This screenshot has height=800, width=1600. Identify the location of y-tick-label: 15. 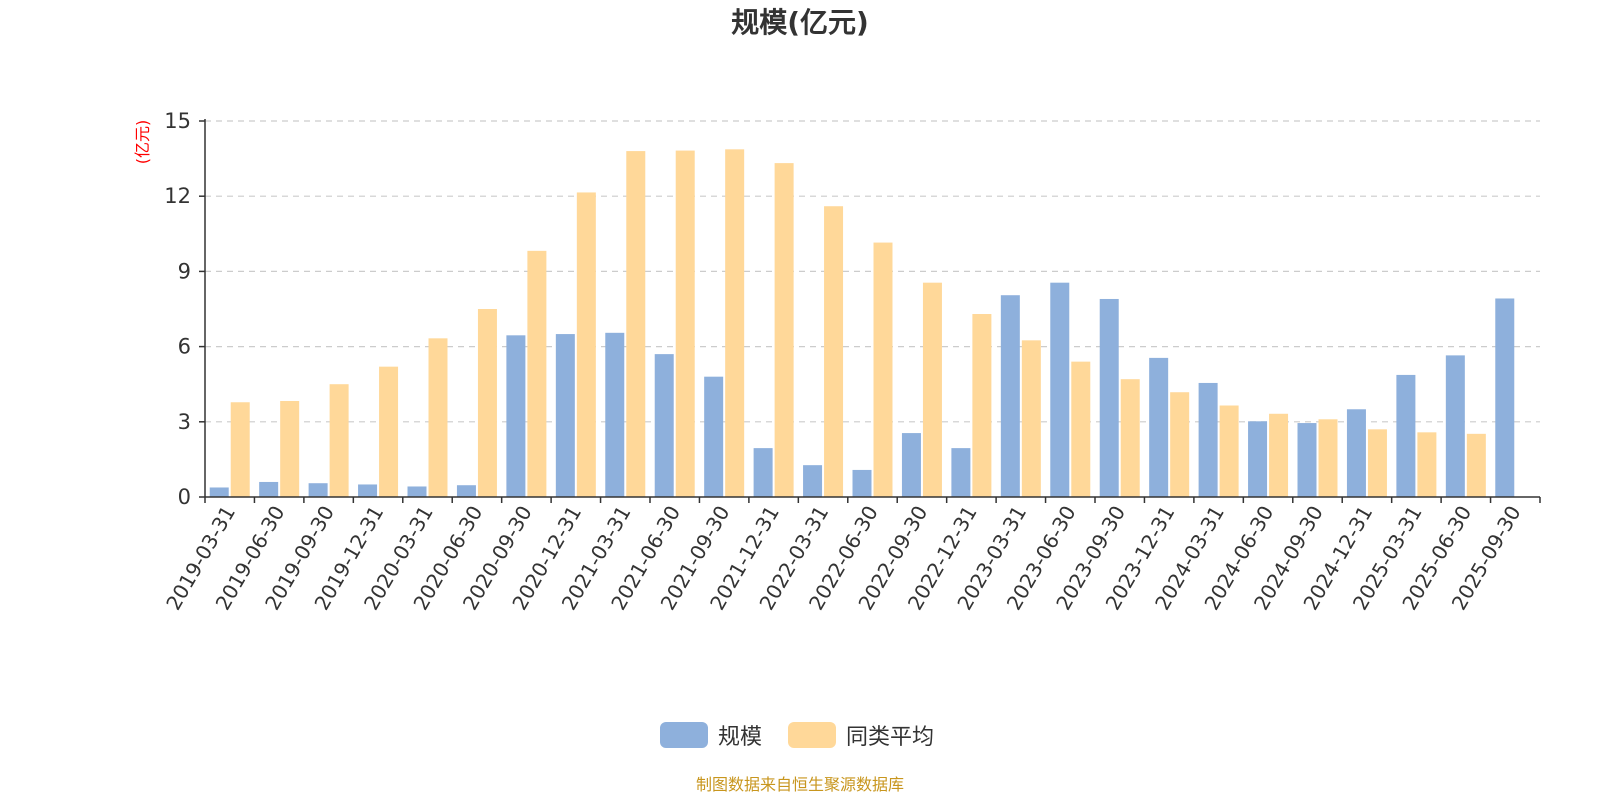
(177, 121).